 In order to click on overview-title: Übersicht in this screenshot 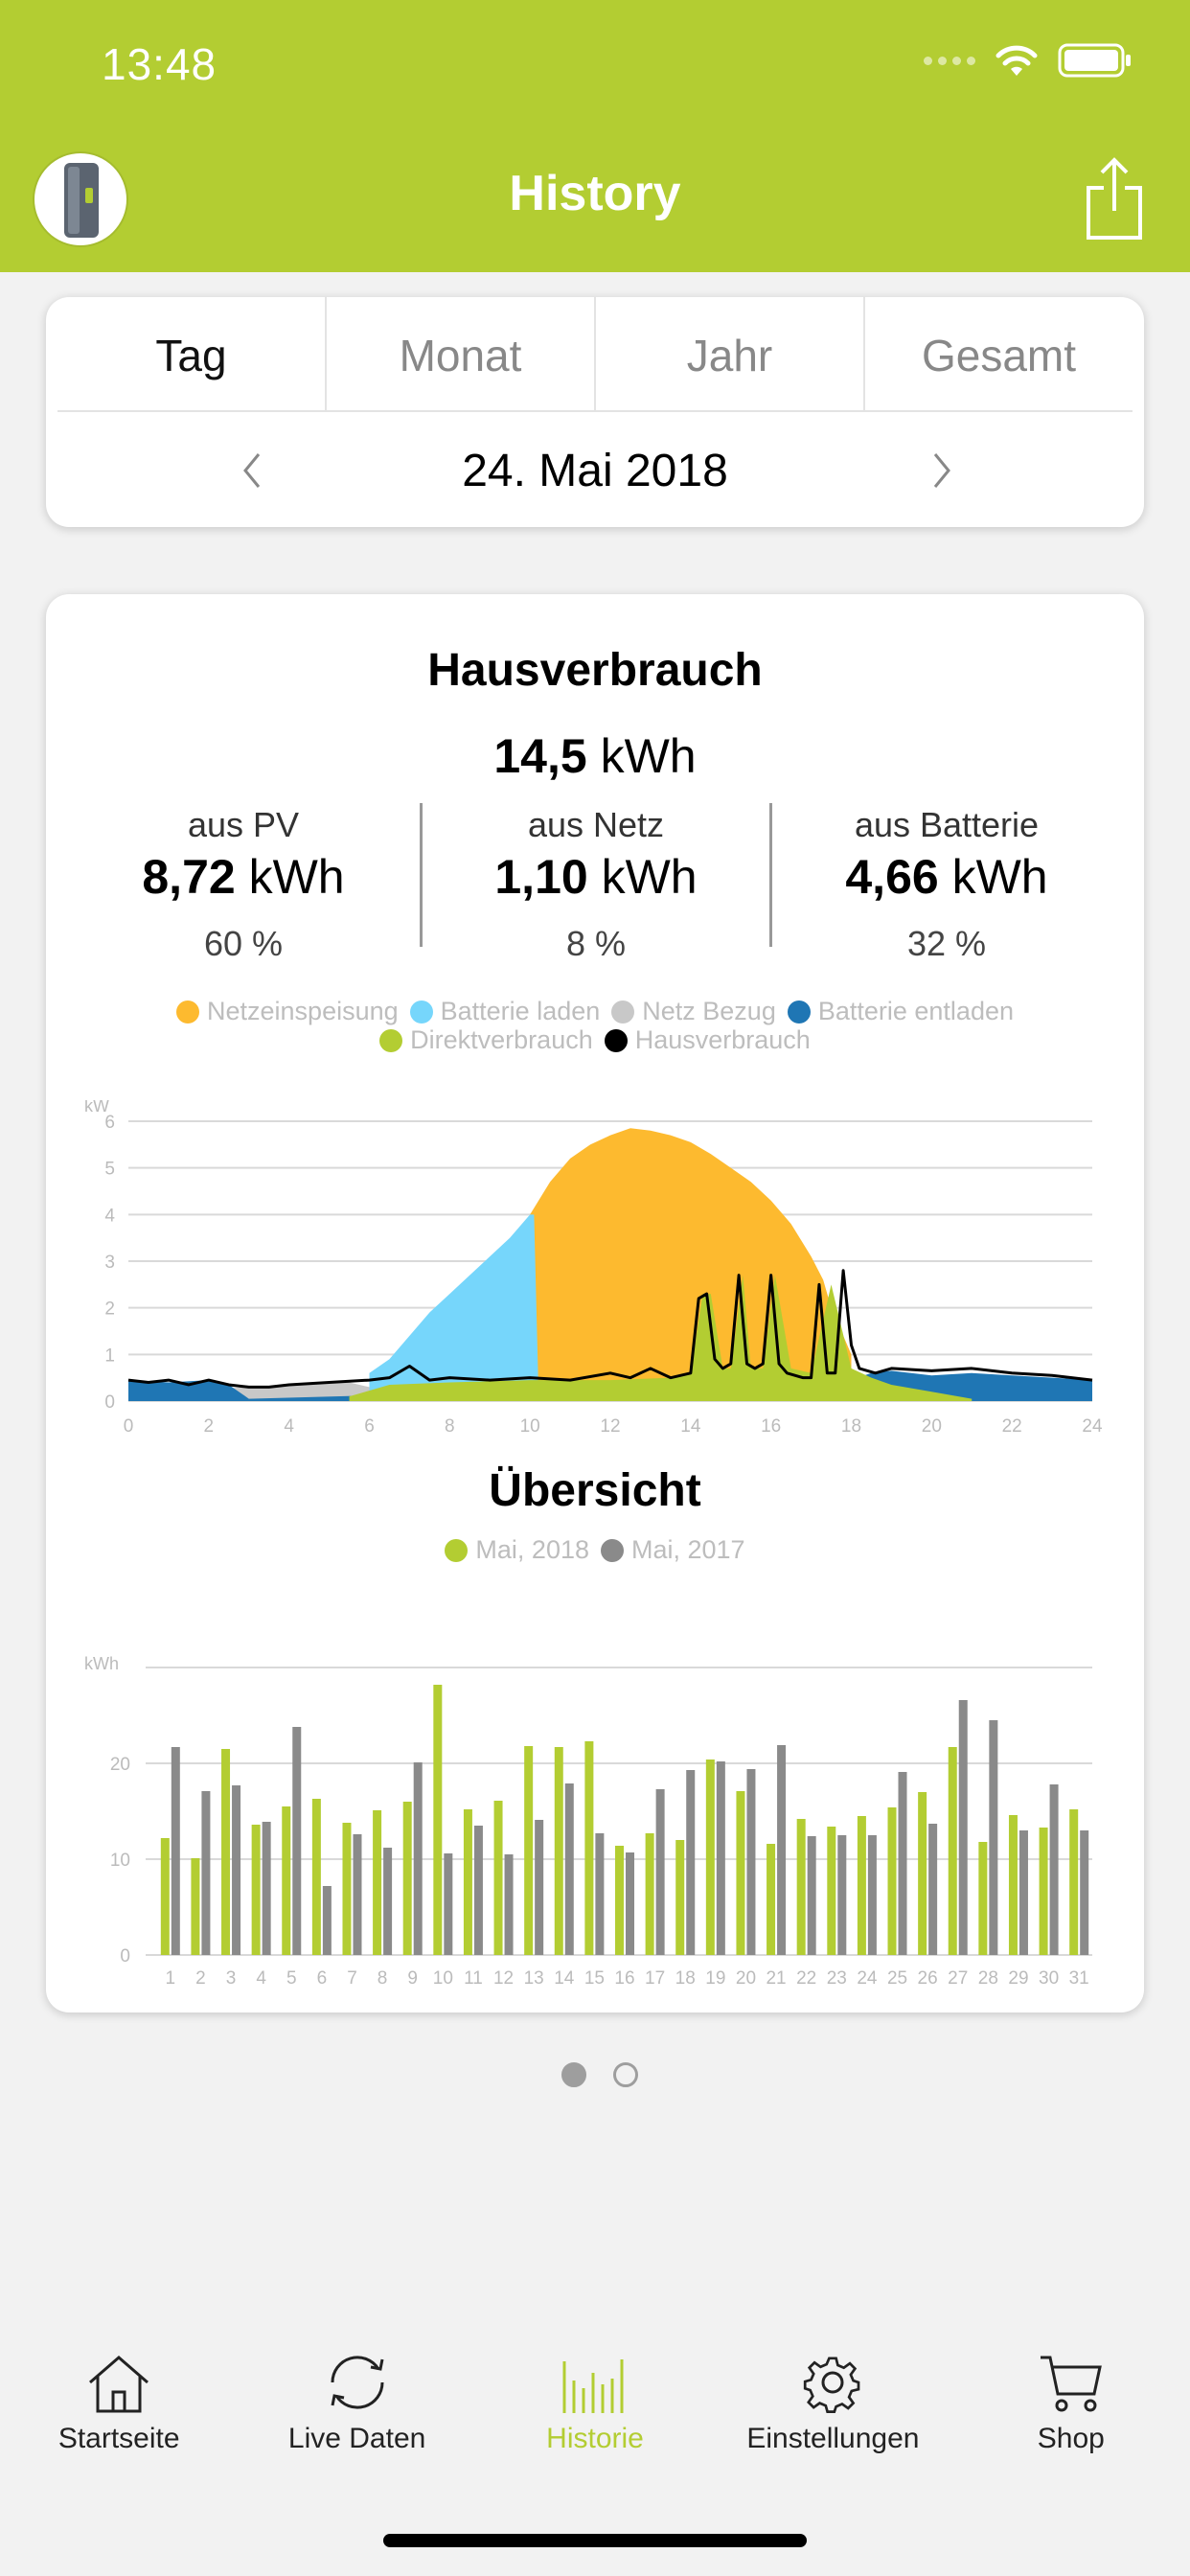, I will do `click(595, 1490)`.